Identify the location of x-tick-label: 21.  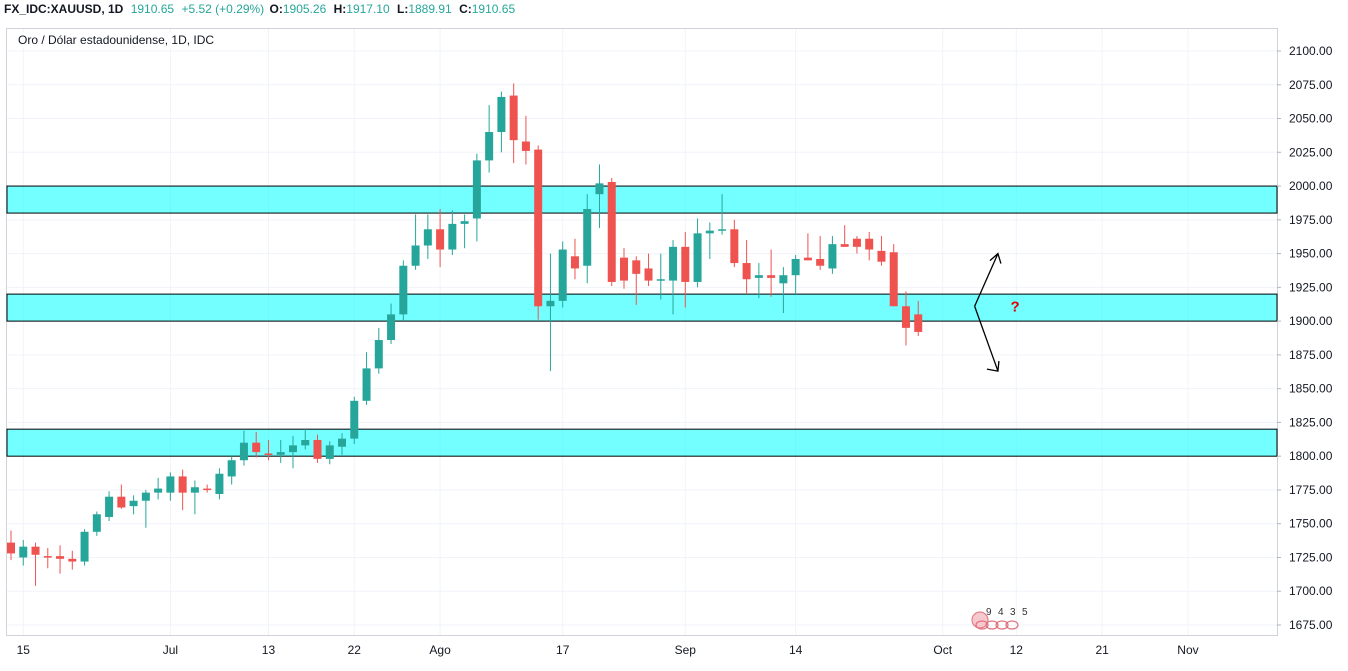
(1102, 650).